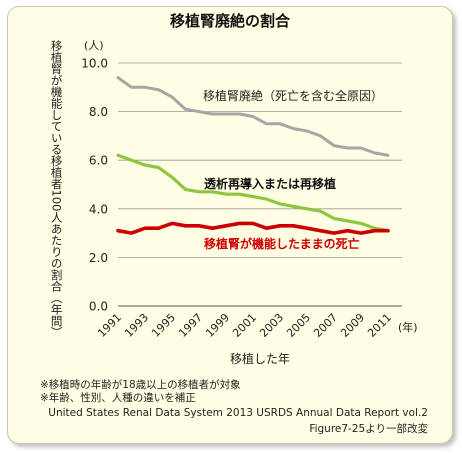 The height and width of the screenshot is (453, 462). Describe the element at coordinates (298, 325) in the screenshot. I see `x-tick-label: 2005` at that location.